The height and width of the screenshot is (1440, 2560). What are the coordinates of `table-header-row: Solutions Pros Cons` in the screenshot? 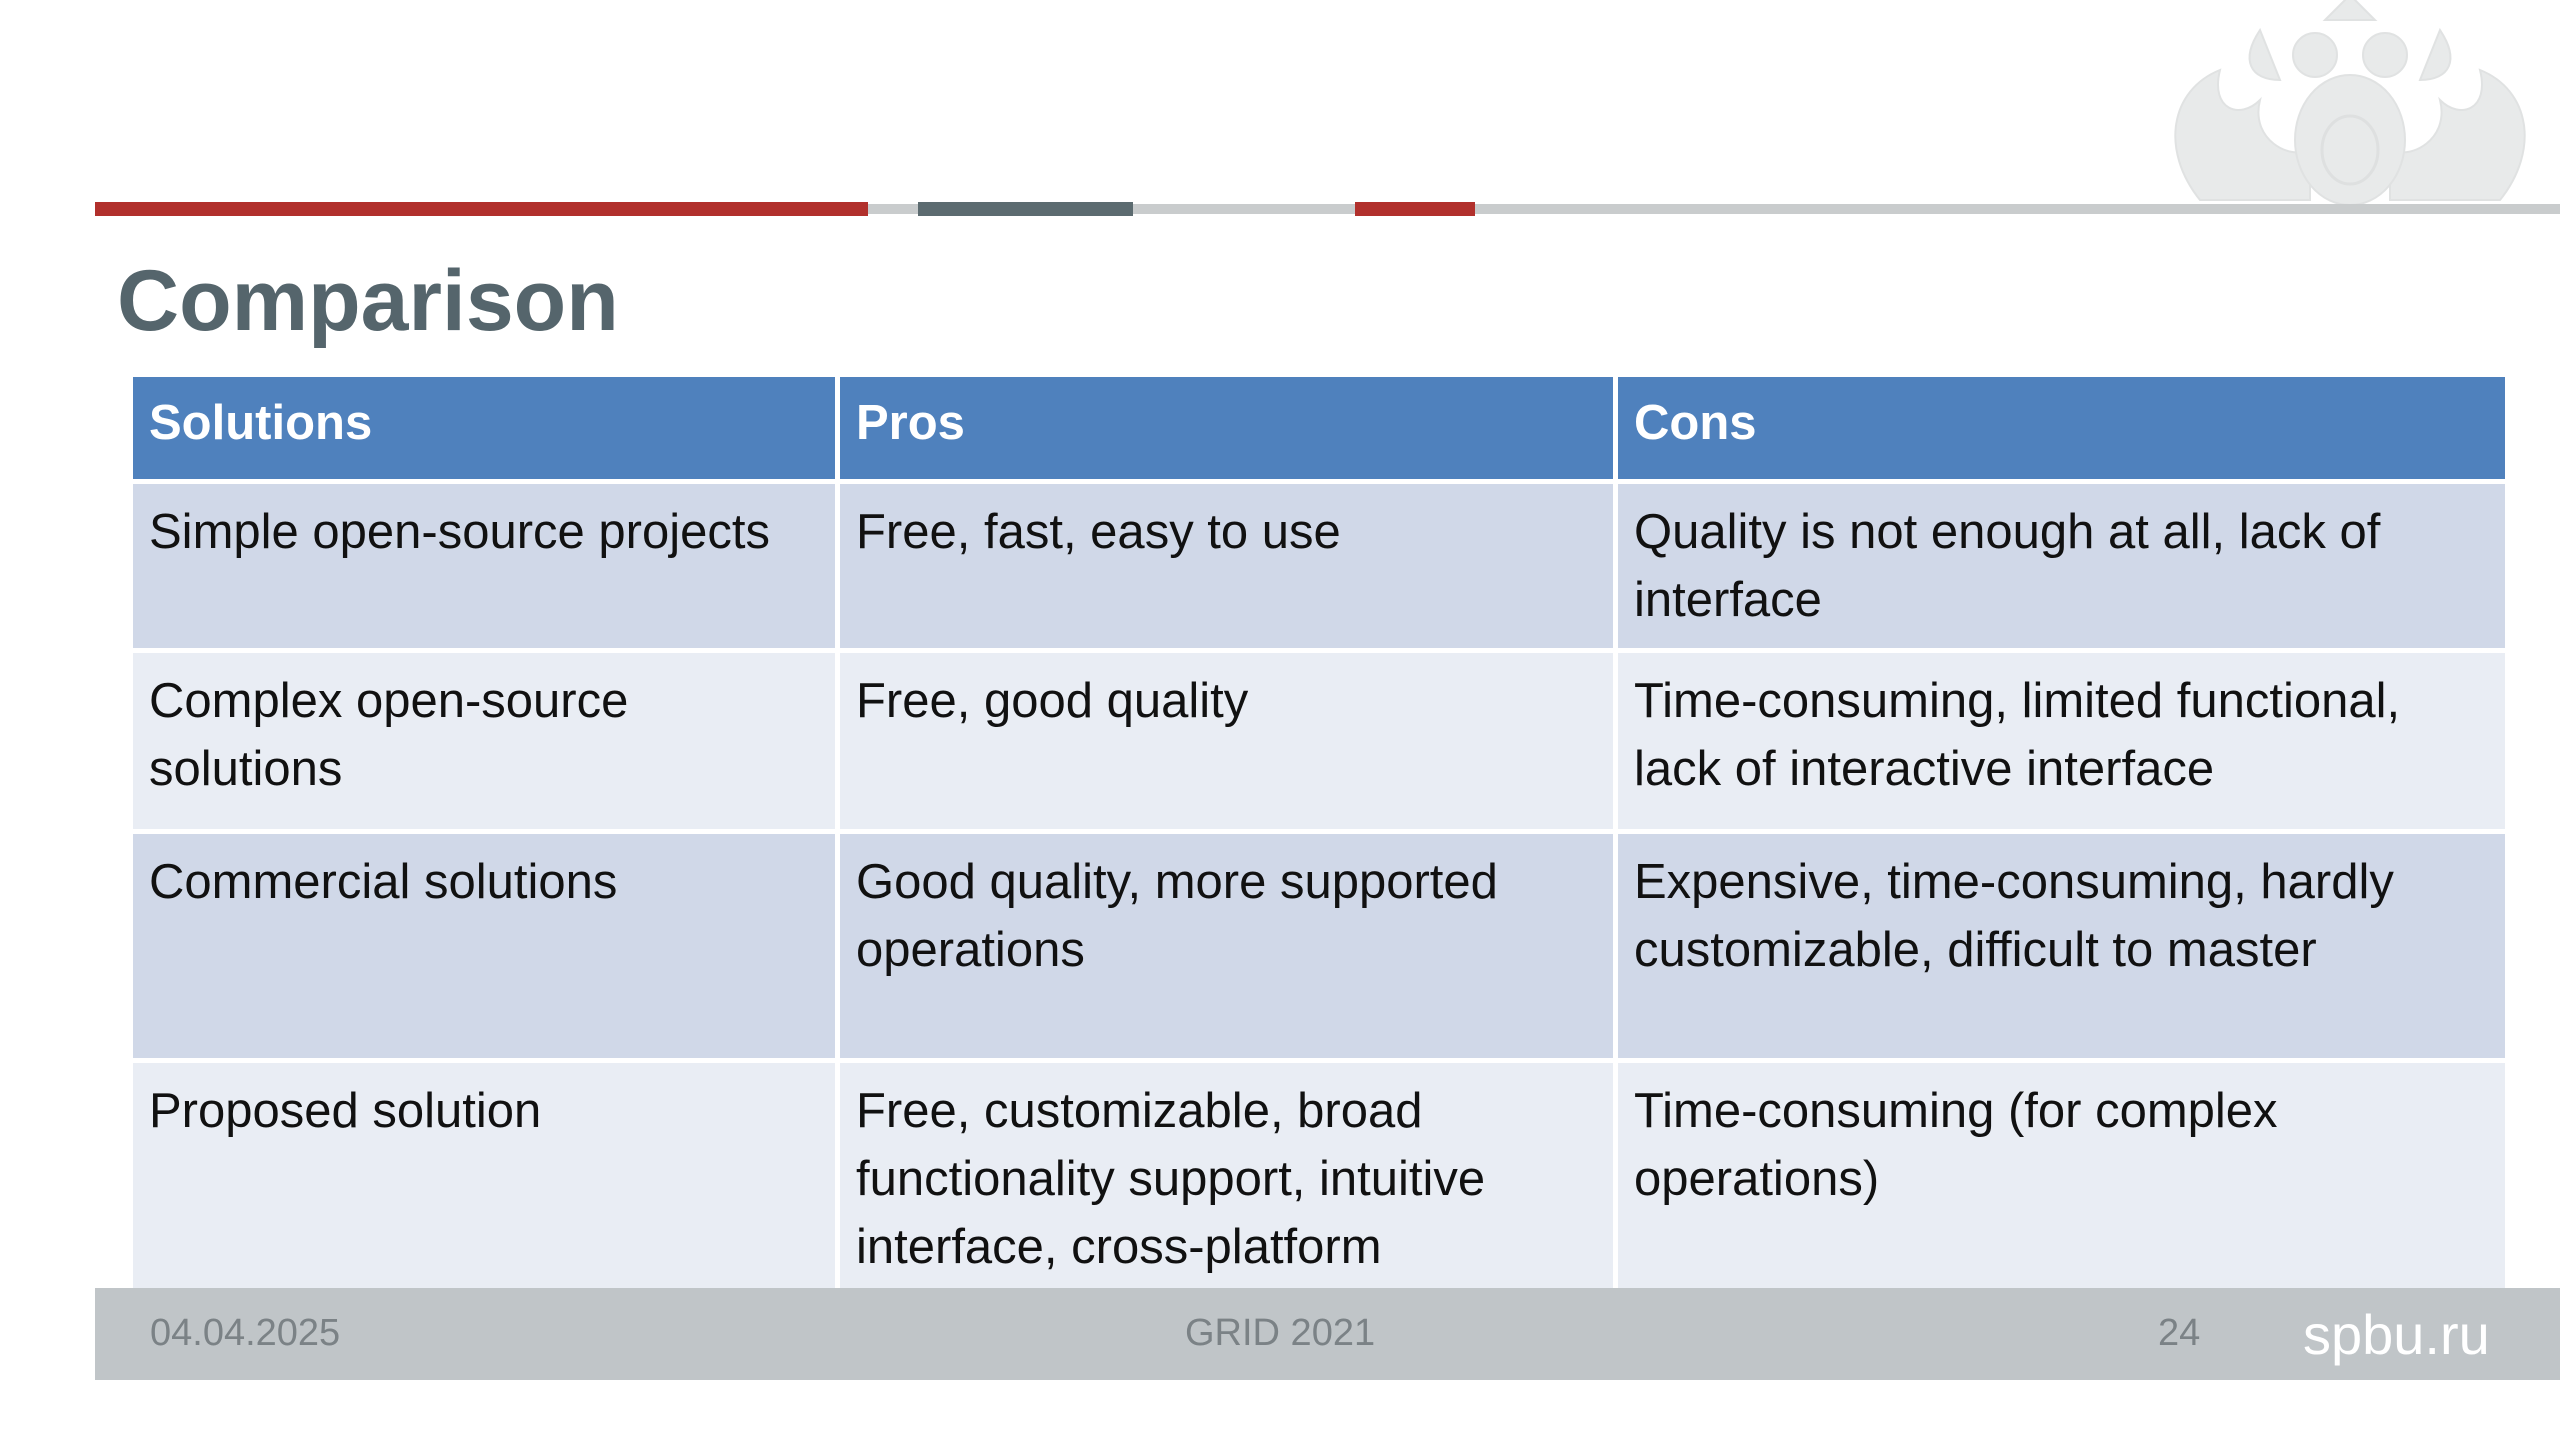 It's located at (1319, 428).